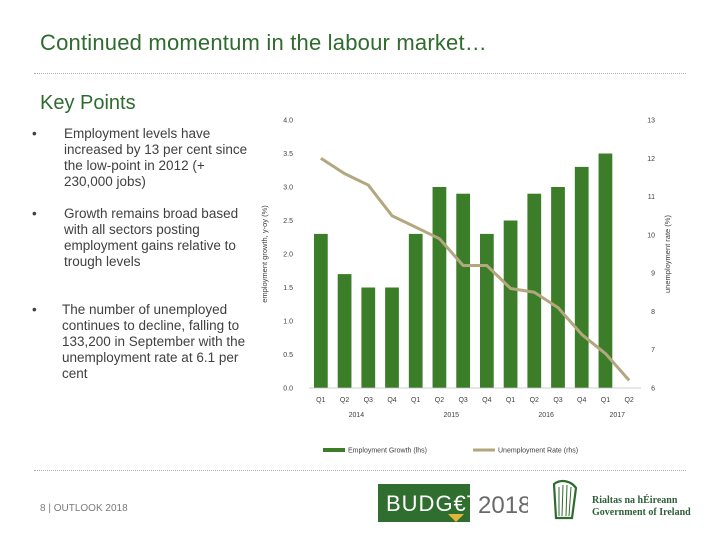  Describe the element at coordinates (84, 508) in the screenshot. I see `footer-page-label: 8 | OUTLOOK 2018` at that location.